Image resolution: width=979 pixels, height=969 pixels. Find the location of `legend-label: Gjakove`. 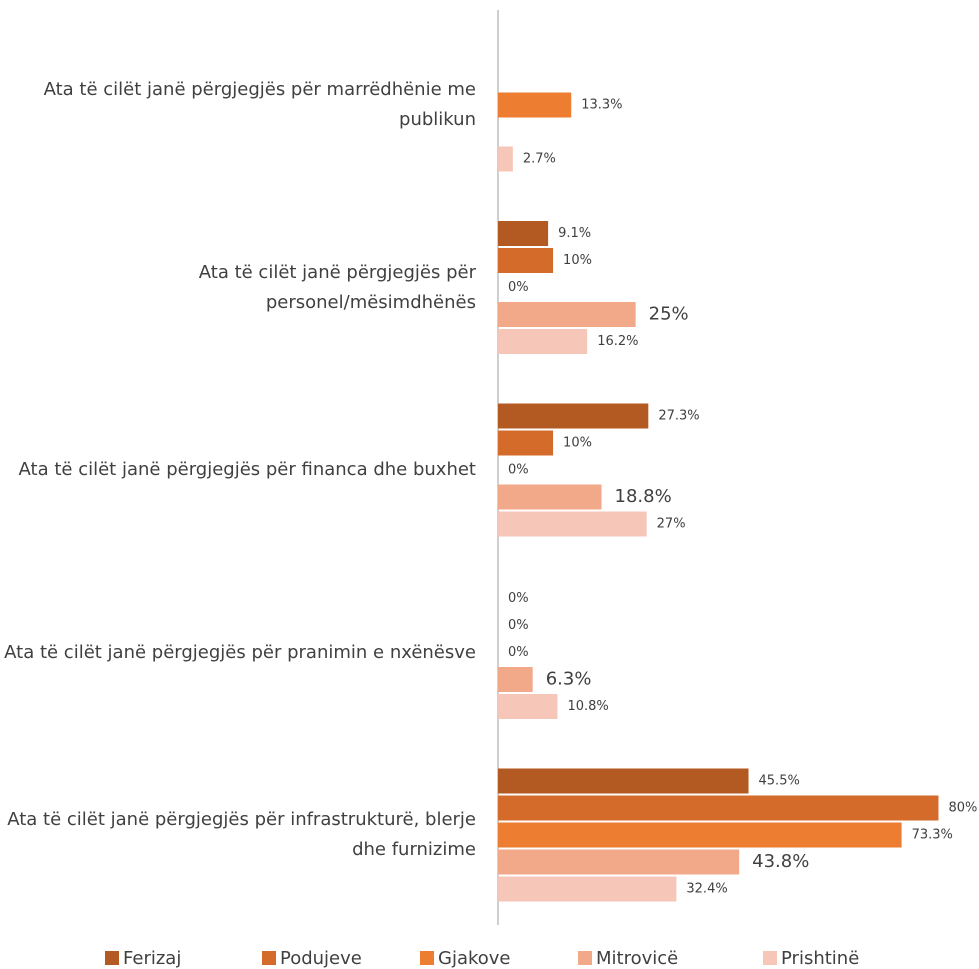

legend-label: Gjakove is located at coordinates (474, 958).